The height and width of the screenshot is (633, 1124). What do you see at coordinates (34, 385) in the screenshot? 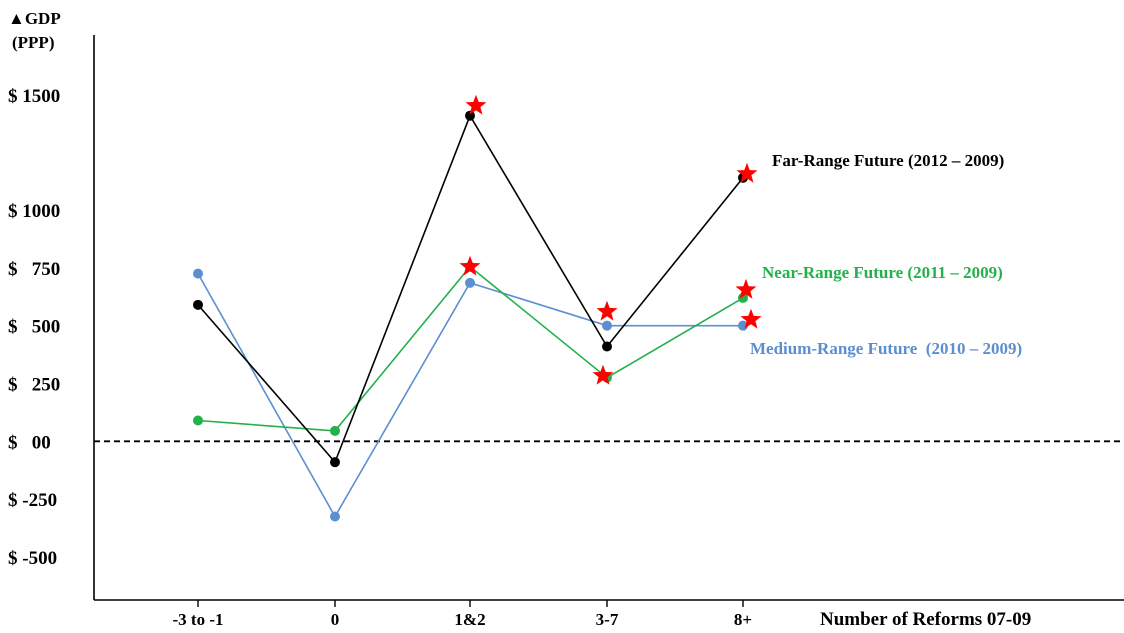
I see `y-tick-label-4: $ 250` at bounding box center [34, 385].